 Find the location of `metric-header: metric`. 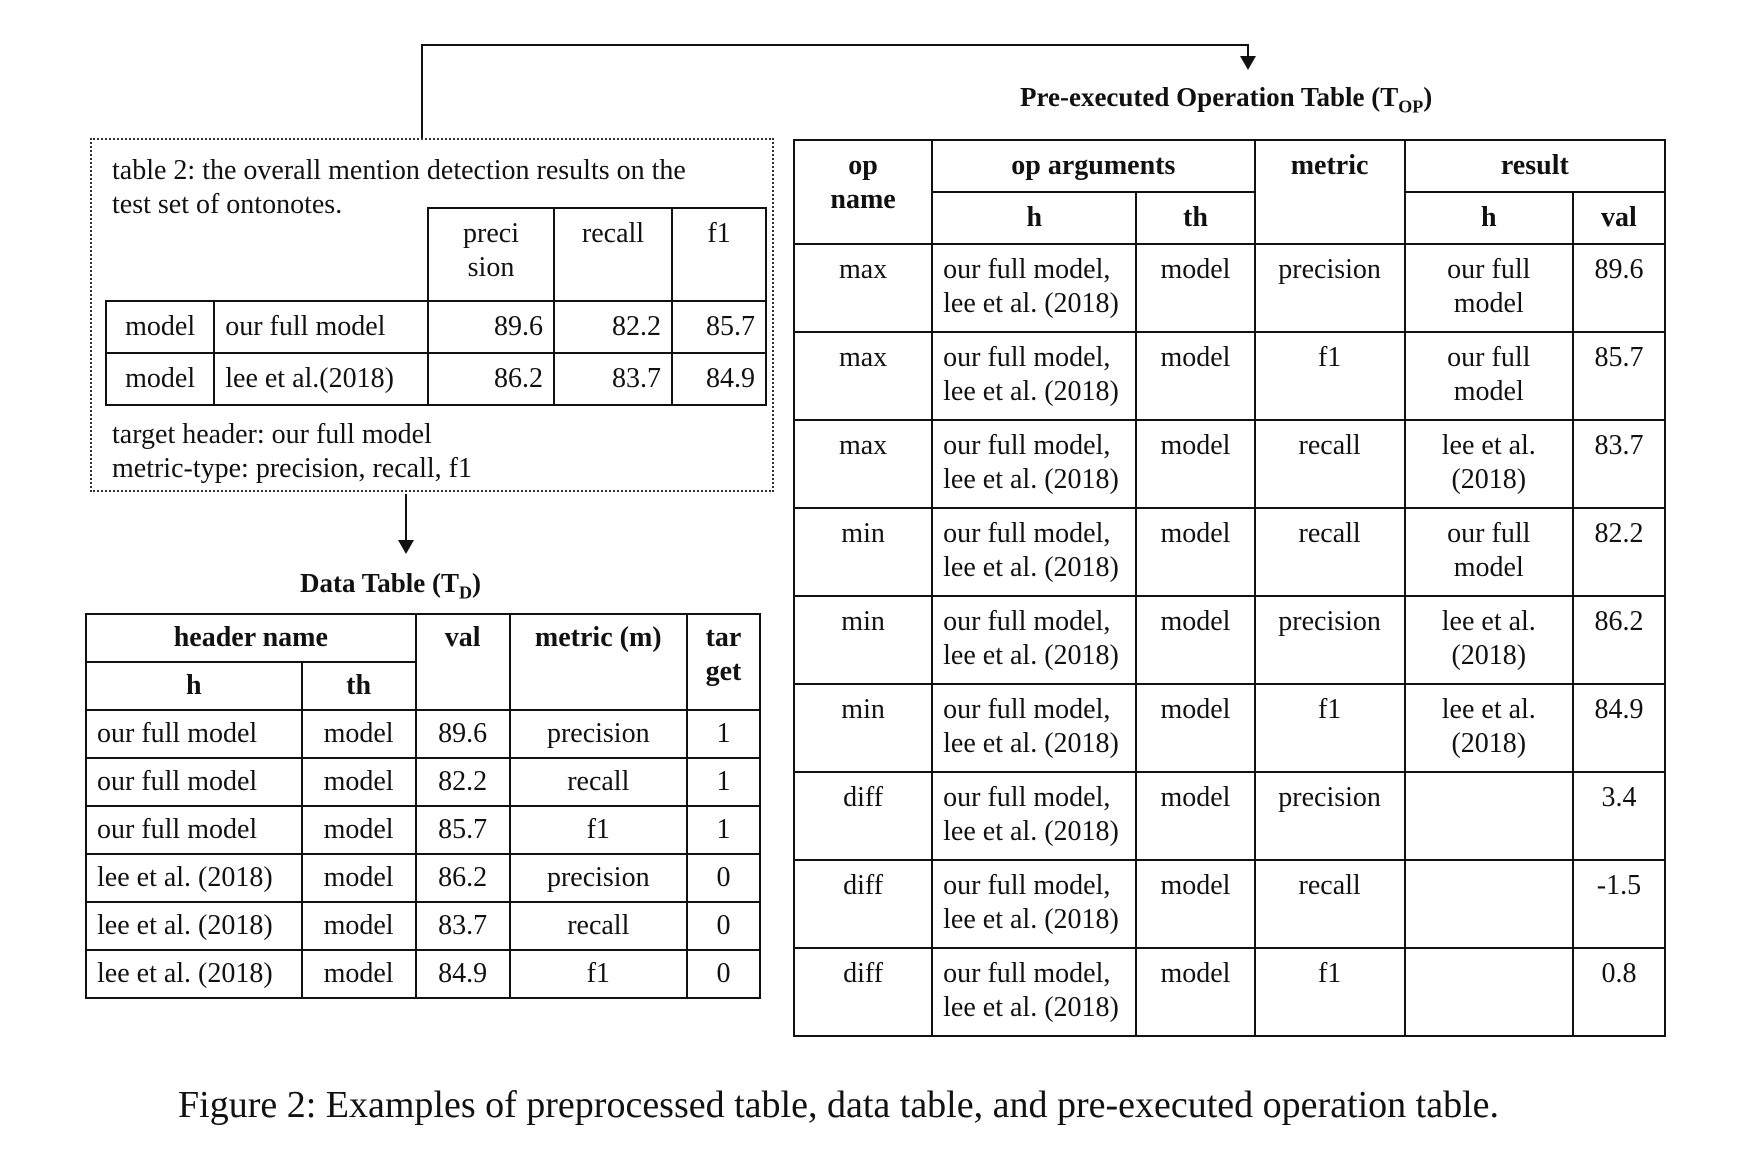

metric-header: metric is located at coordinates (1329, 192).